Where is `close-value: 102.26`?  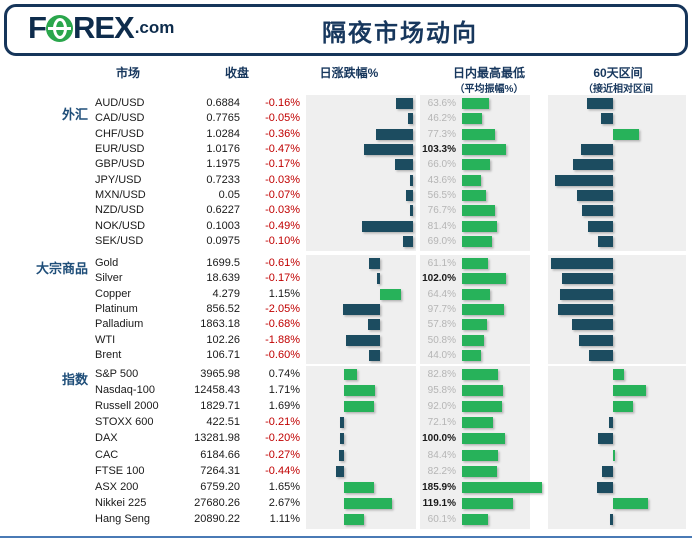 close-value: 102.26 is located at coordinates (223, 339).